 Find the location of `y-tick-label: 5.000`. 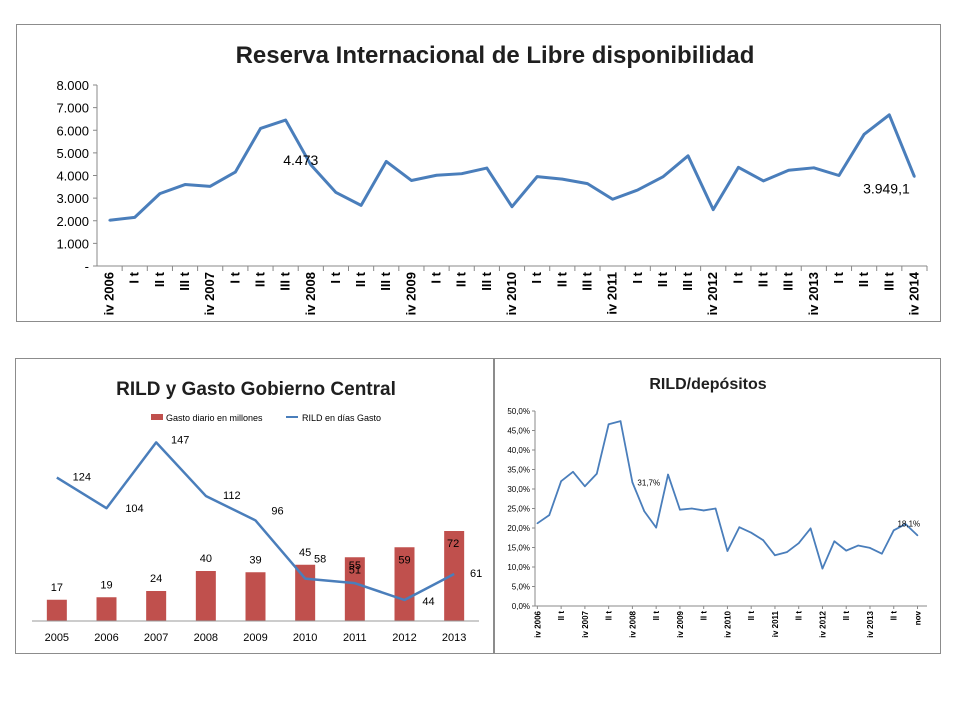

y-tick-label: 5.000 is located at coordinates (72, 153).